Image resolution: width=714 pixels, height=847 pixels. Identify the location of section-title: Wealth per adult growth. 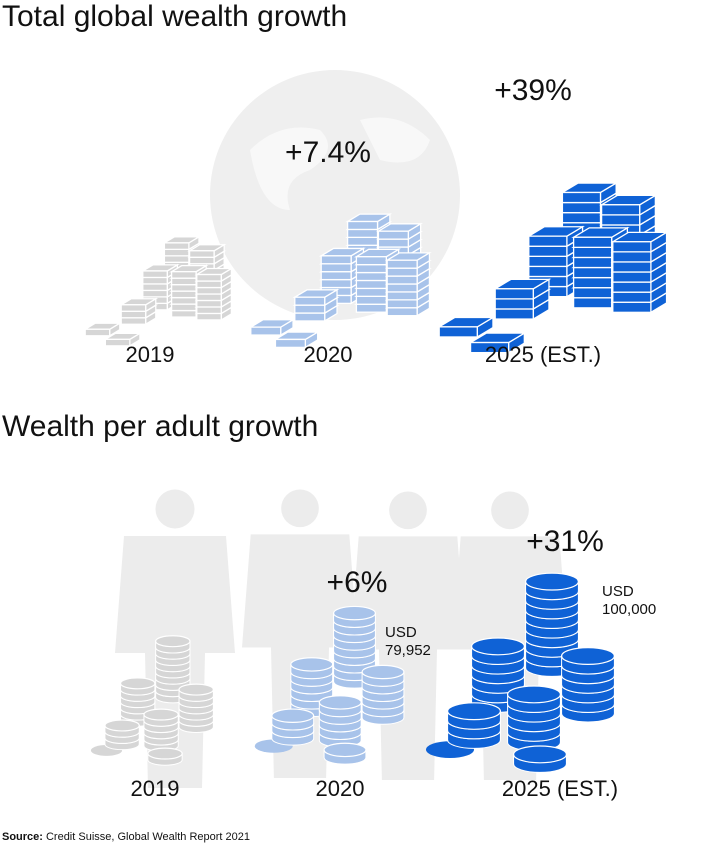
(160, 426).